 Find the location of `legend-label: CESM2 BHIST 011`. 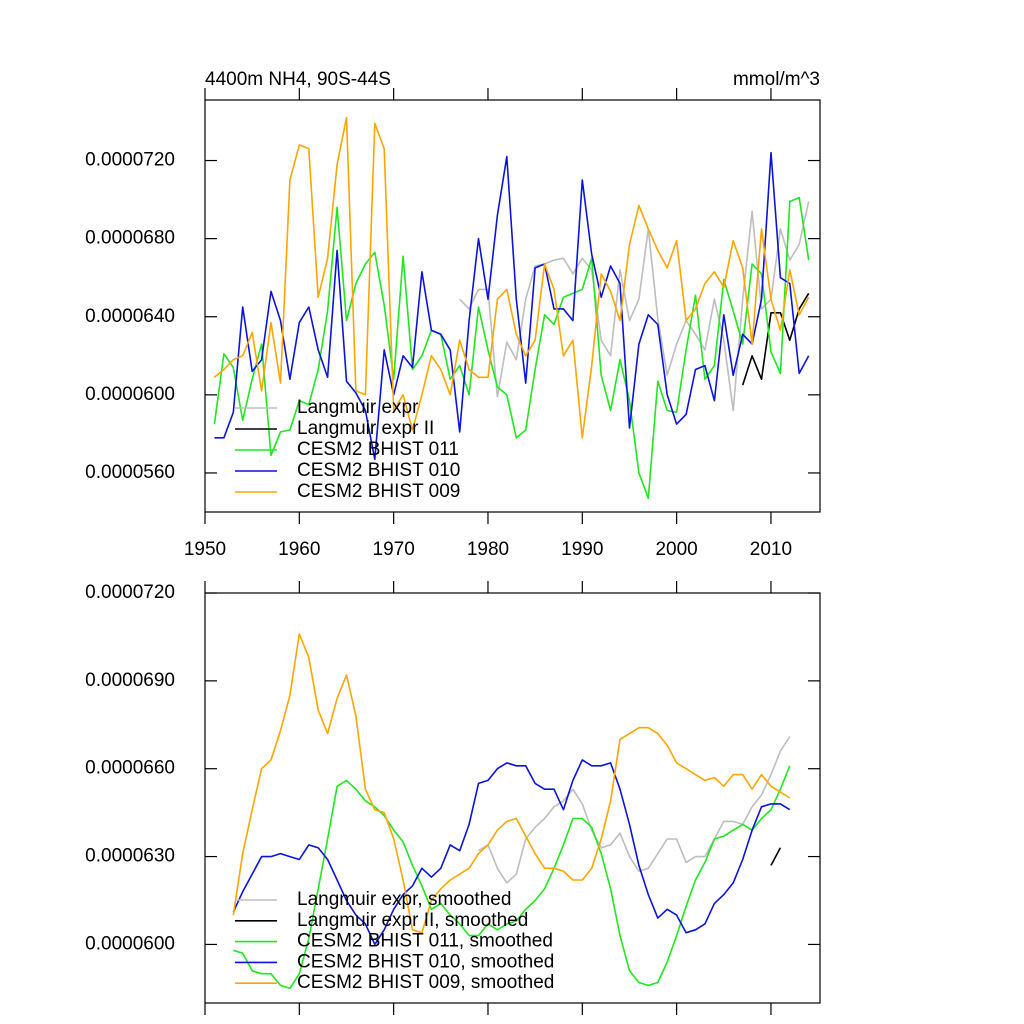

legend-label: CESM2 BHIST 011 is located at coordinates (378, 449).